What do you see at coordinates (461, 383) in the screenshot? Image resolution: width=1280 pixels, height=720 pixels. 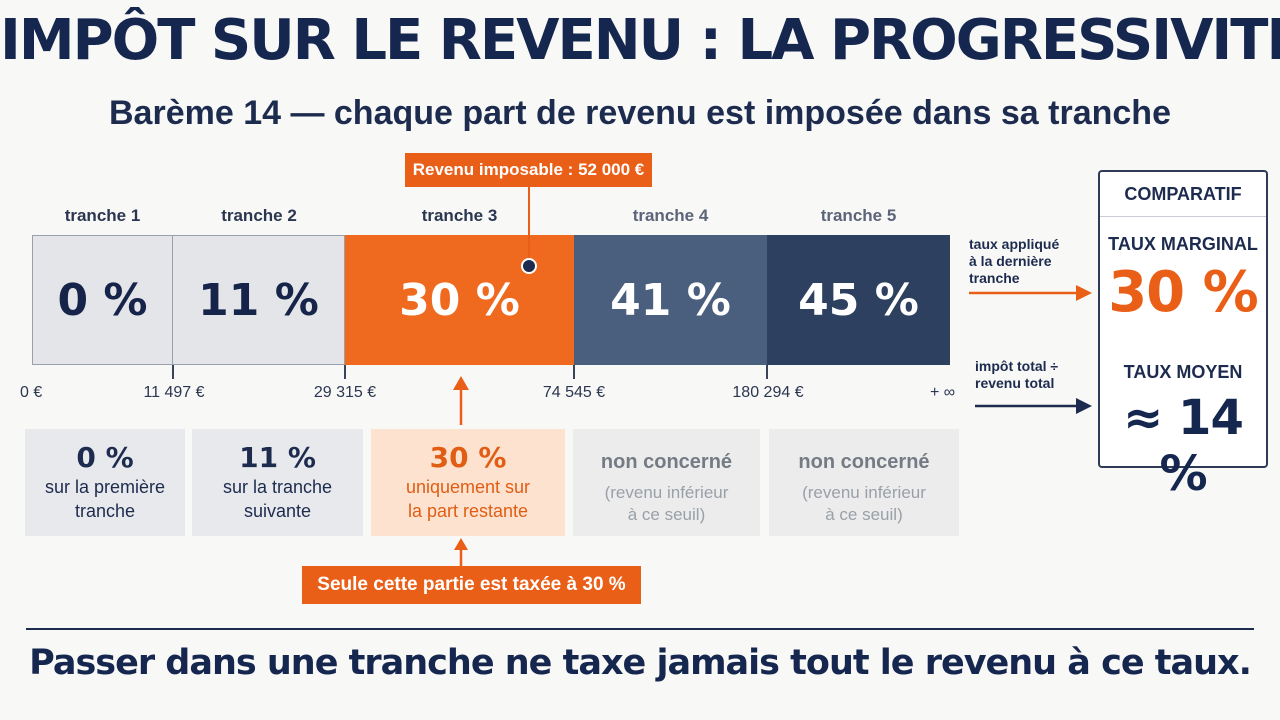 I see `up-arrow-head` at bounding box center [461, 383].